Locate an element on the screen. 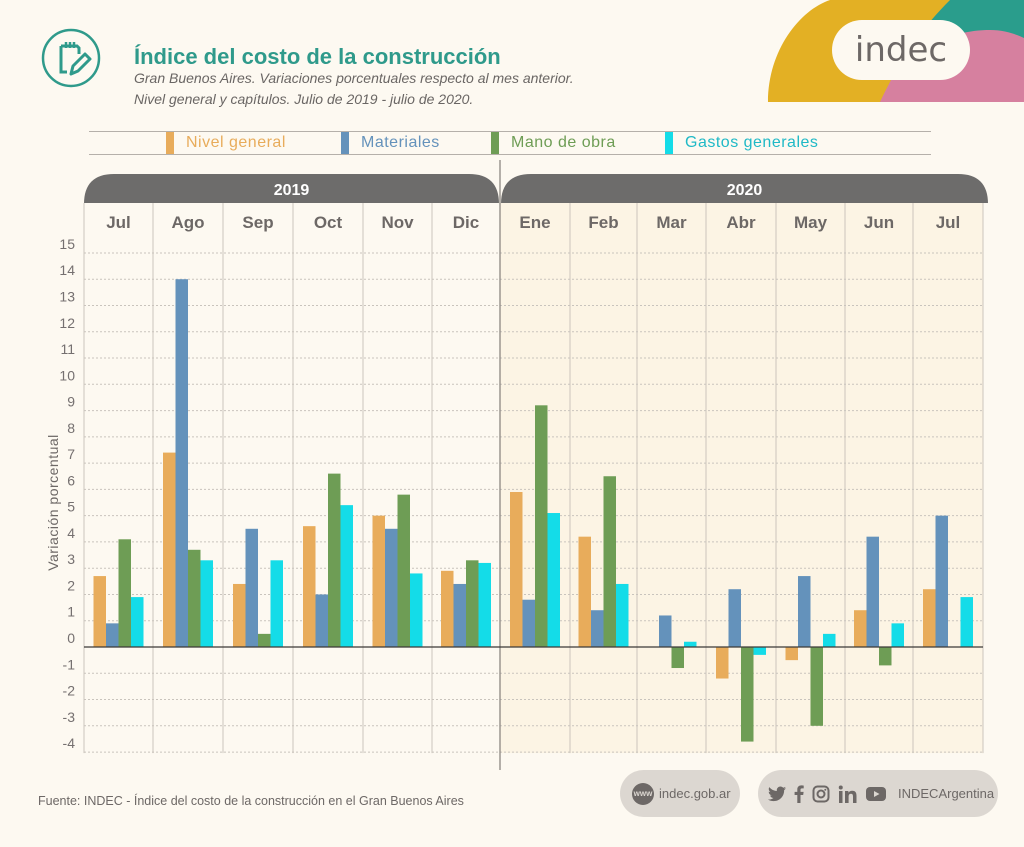  y-axis-label: Variación porcentual is located at coordinates (53, 502).